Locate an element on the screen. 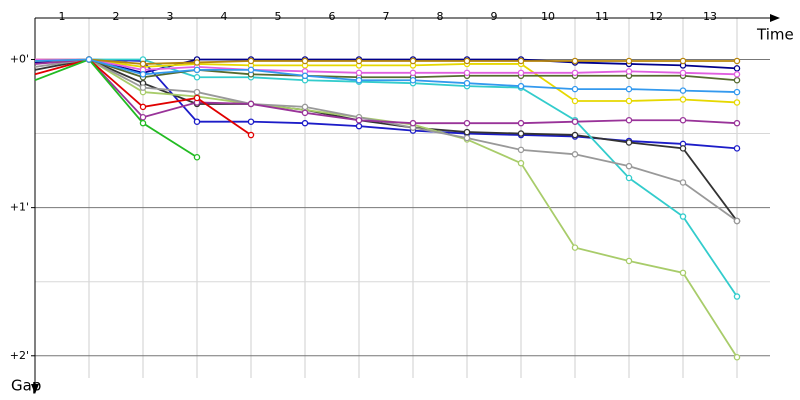 The height and width of the screenshot is (400, 800). x-tick-label: 12 is located at coordinates (656, 16).